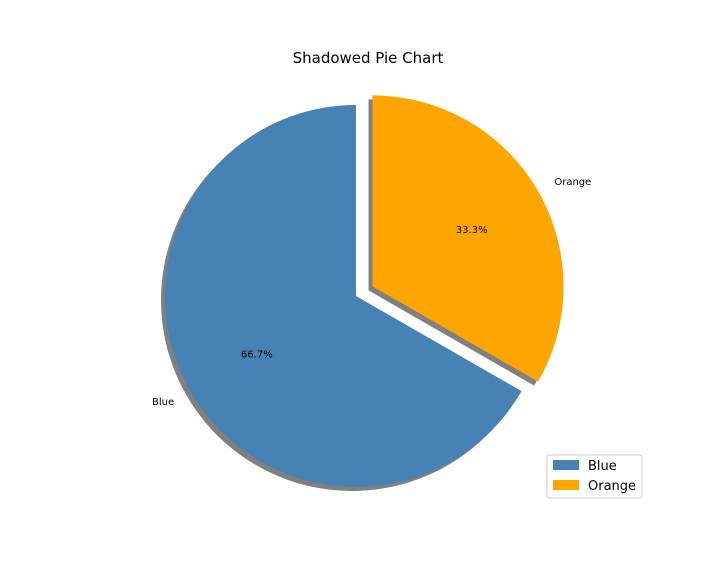  What do you see at coordinates (612, 486) in the screenshot?
I see `legend-label-orange: Orange` at bounding box center [612, 486].